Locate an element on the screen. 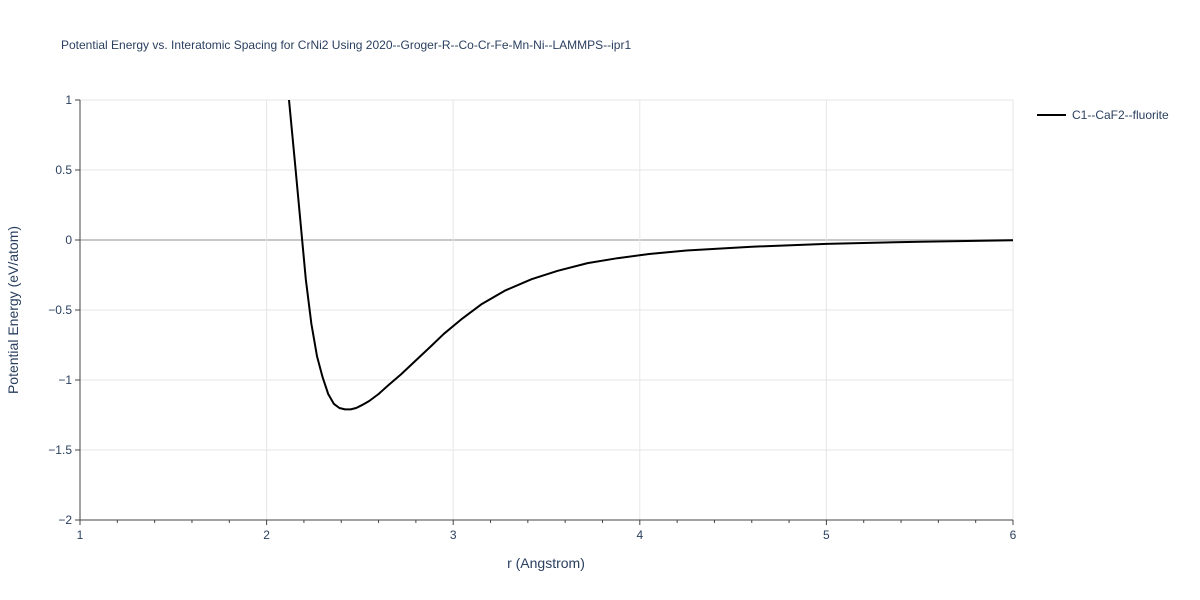 The height and width of the screenshot is (600, 1200). legend: C1--CaF2--fluorite is located at coordinates (1103, 115).